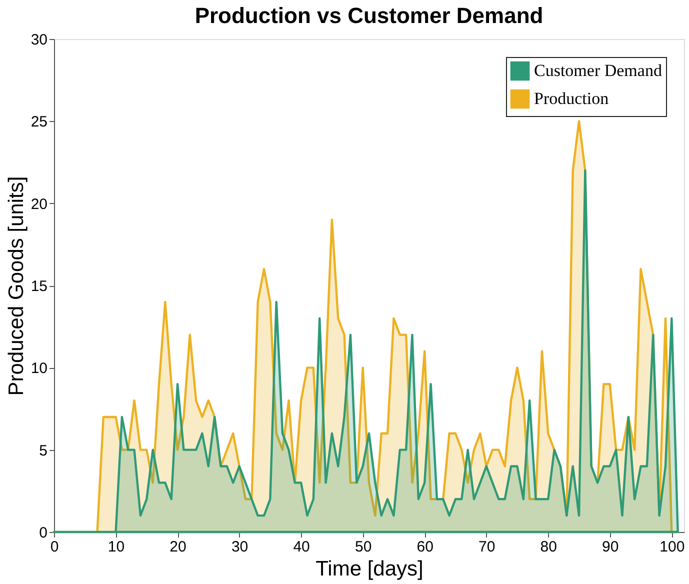  What do you see at coordinates (598, 70) in the screenshot?
I see `legend-label: Customer Demand` at bounding box center [598, 70].